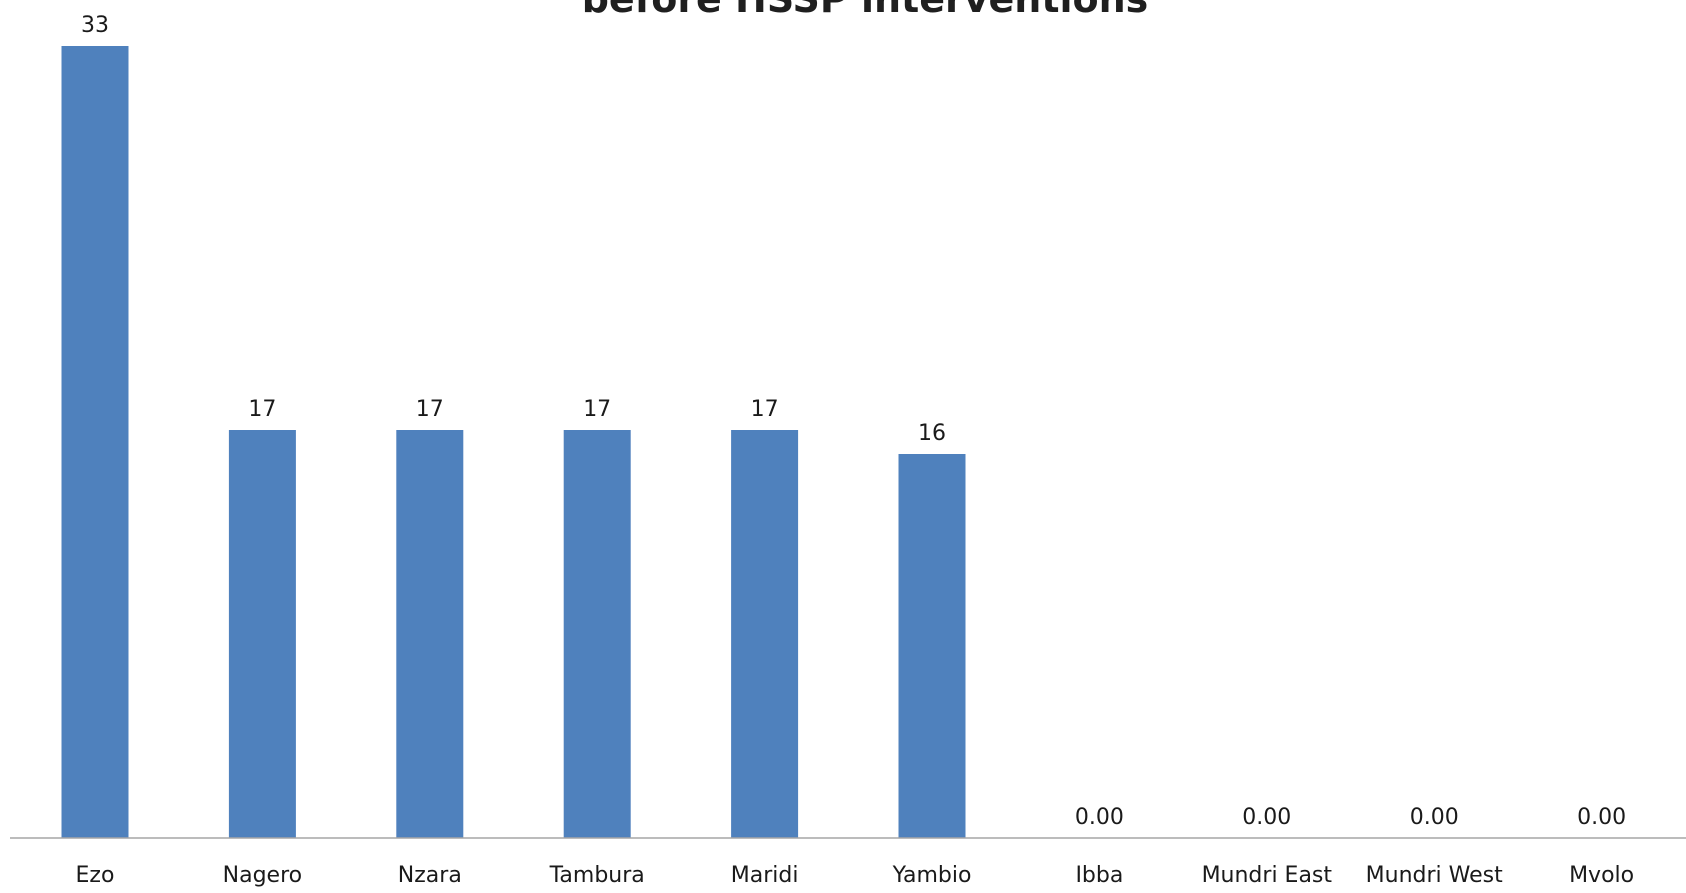 The height and width of the screenshot is (893, 1686). Describe the element at coordinates (430, 634) in the screenshot. I see `bar-nzara` at that location.